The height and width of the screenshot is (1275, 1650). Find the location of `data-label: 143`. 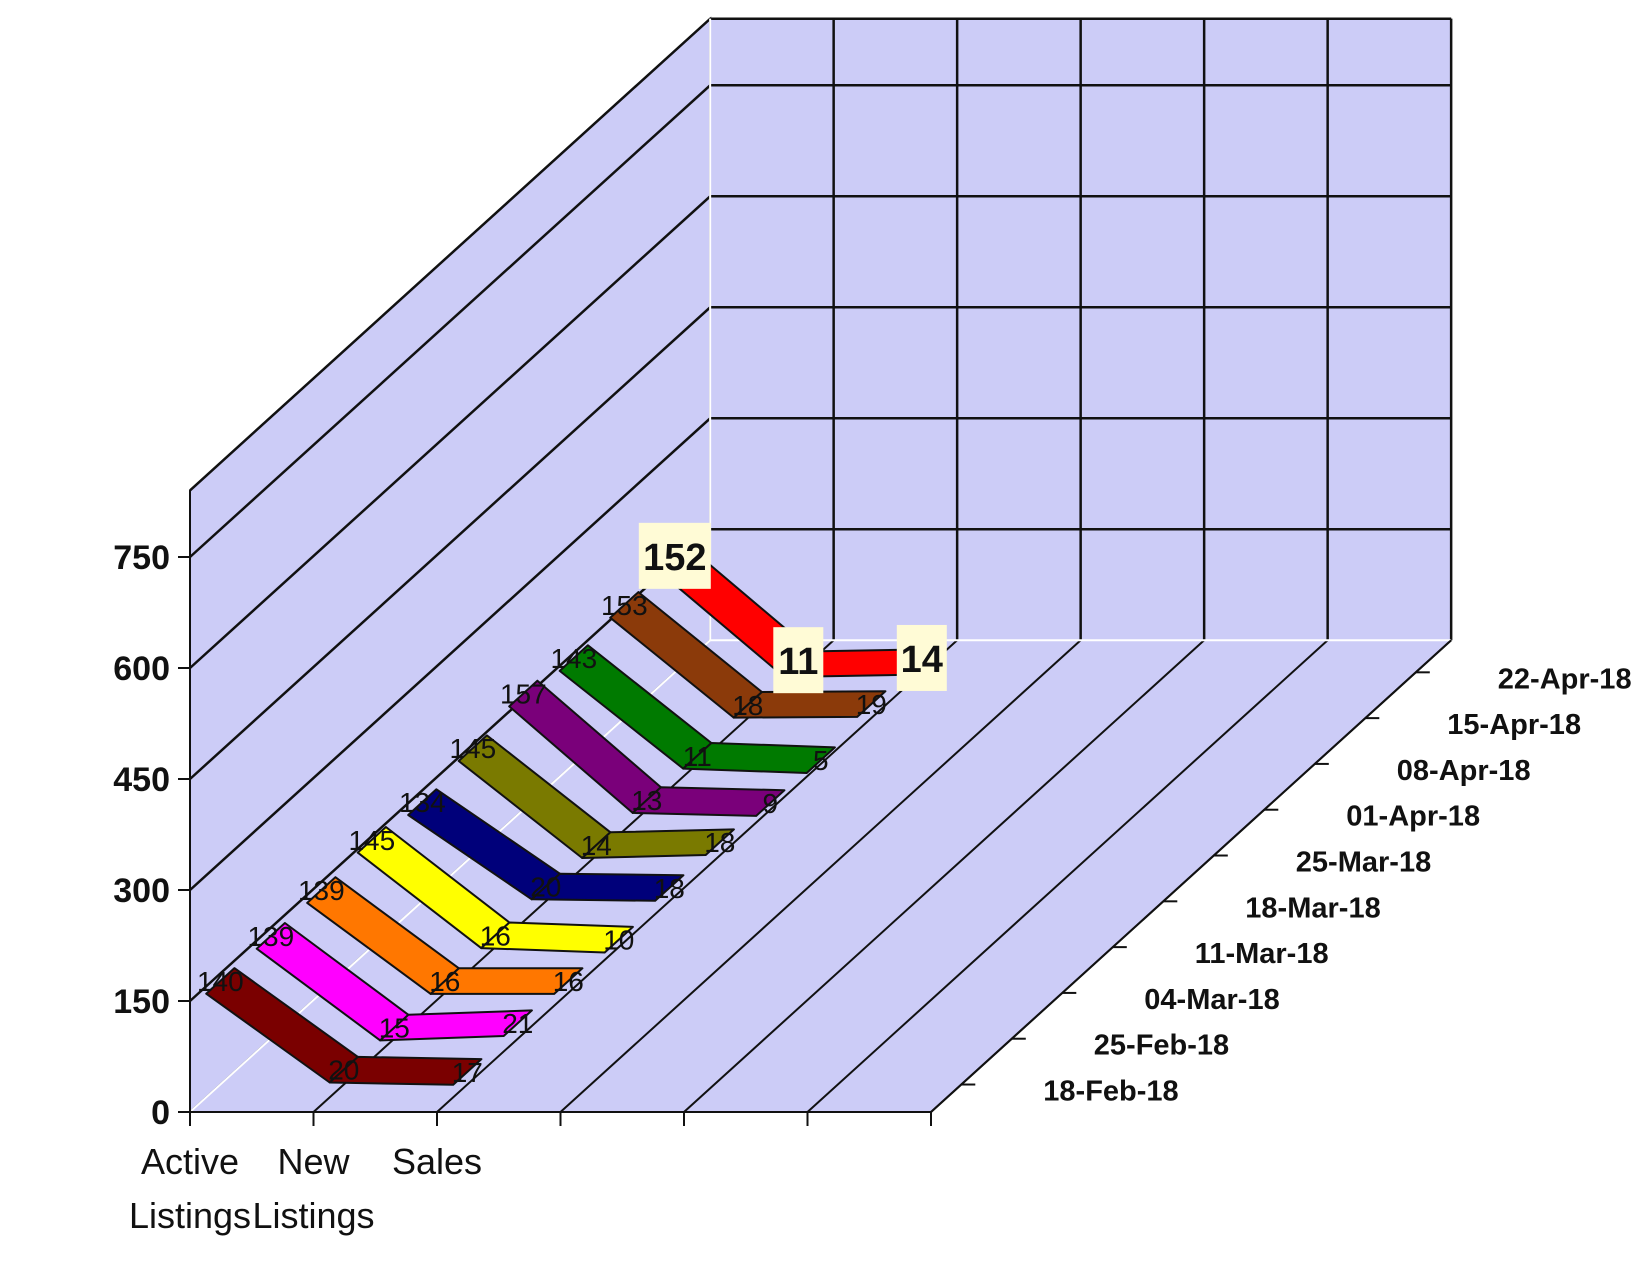

data-label: 143 is located at coordinates (573, 658).